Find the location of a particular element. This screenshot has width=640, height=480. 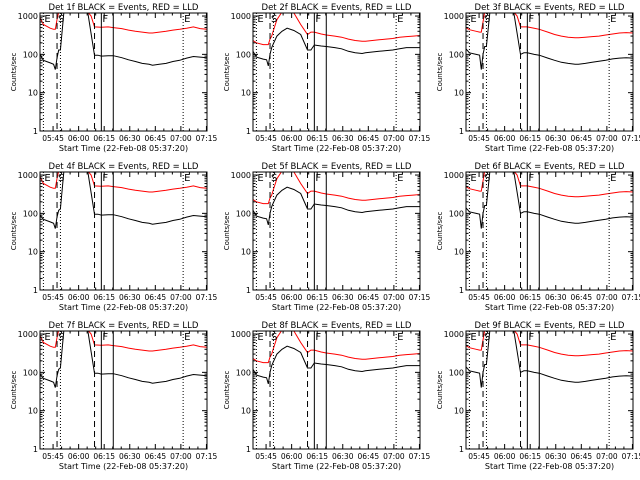

time-marker-label: S is located at coordinates (61, 19).